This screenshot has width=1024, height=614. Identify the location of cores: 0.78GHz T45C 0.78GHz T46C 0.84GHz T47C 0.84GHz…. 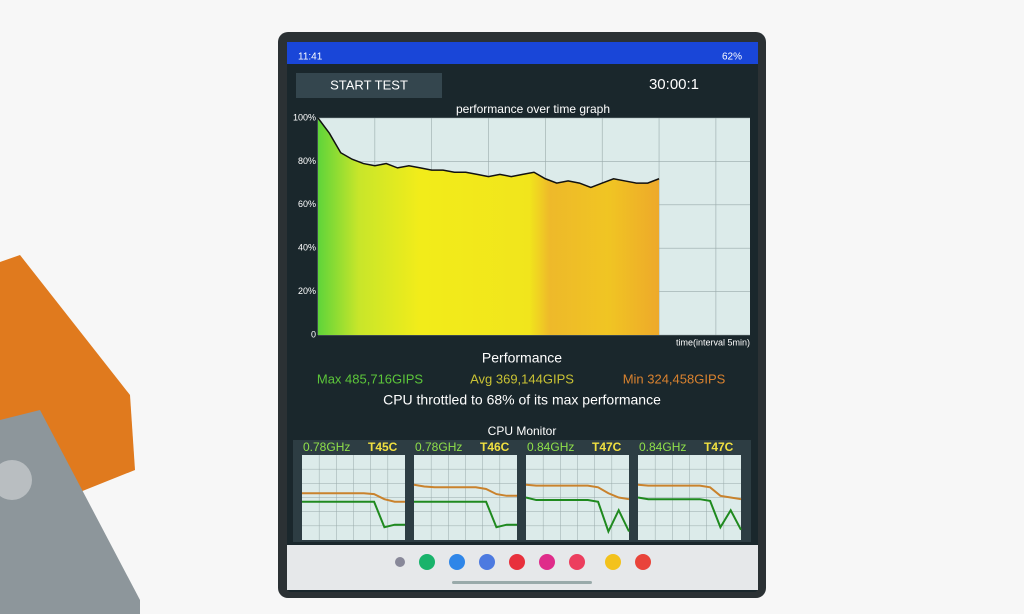
(522, 490).